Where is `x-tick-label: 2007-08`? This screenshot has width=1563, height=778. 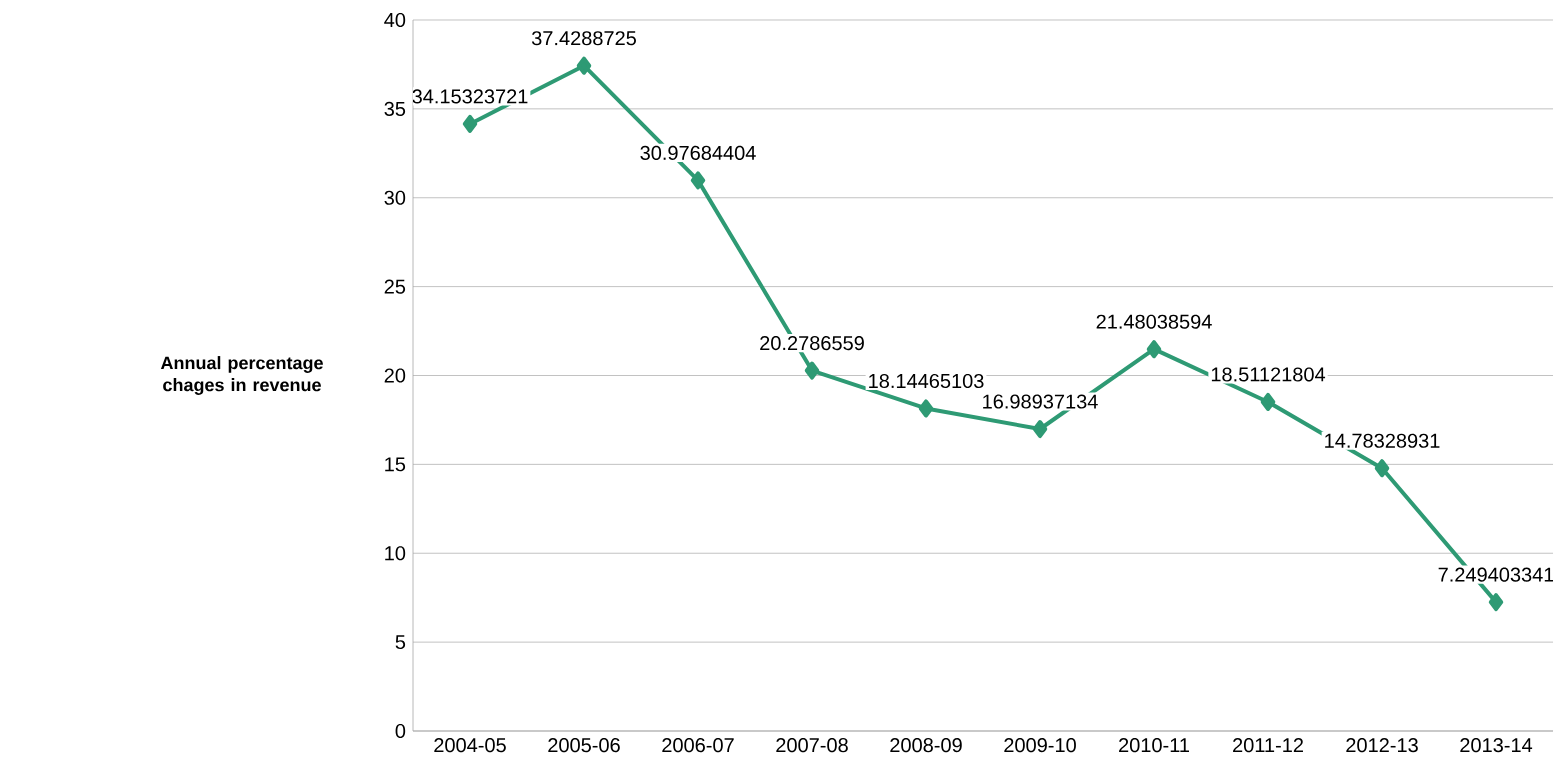
x-tick-label: 2007-08 is located at coordinates (812, 745).